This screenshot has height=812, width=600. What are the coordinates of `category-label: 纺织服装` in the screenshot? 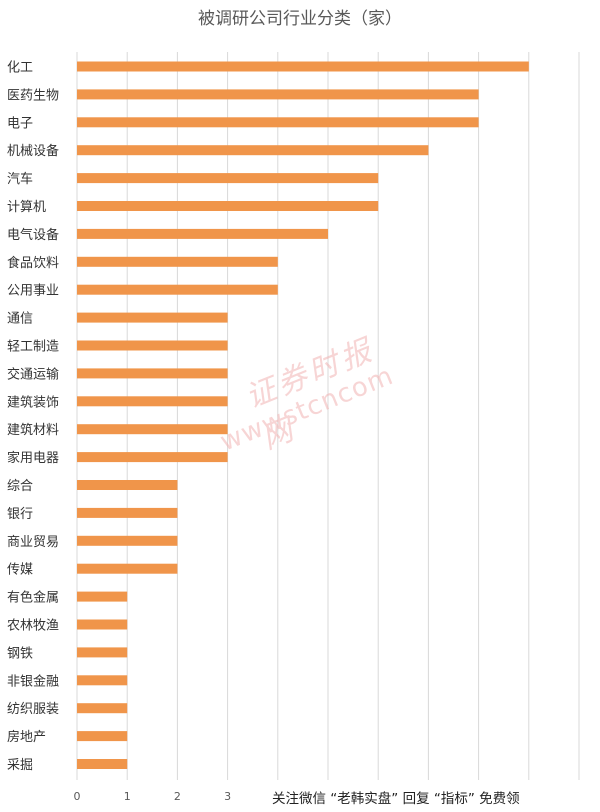 It's located at (33, 709).